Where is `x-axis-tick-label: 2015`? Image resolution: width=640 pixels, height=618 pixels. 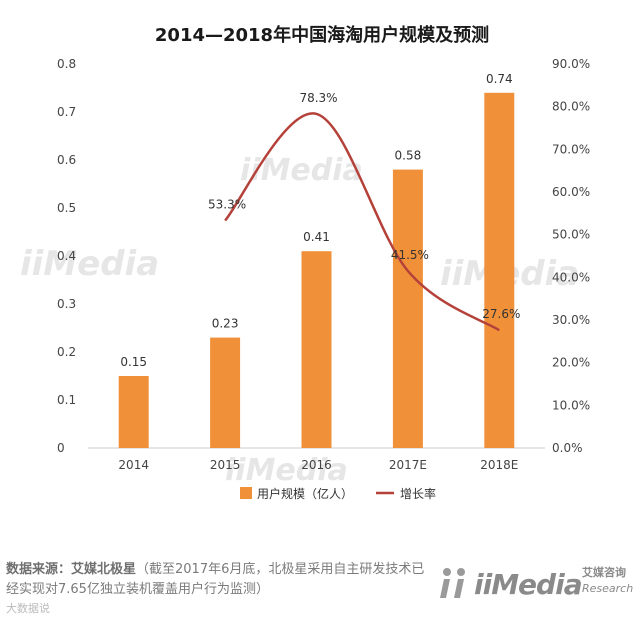 x-axis-tick-label: 2015 is located at coordinates (225, 465).